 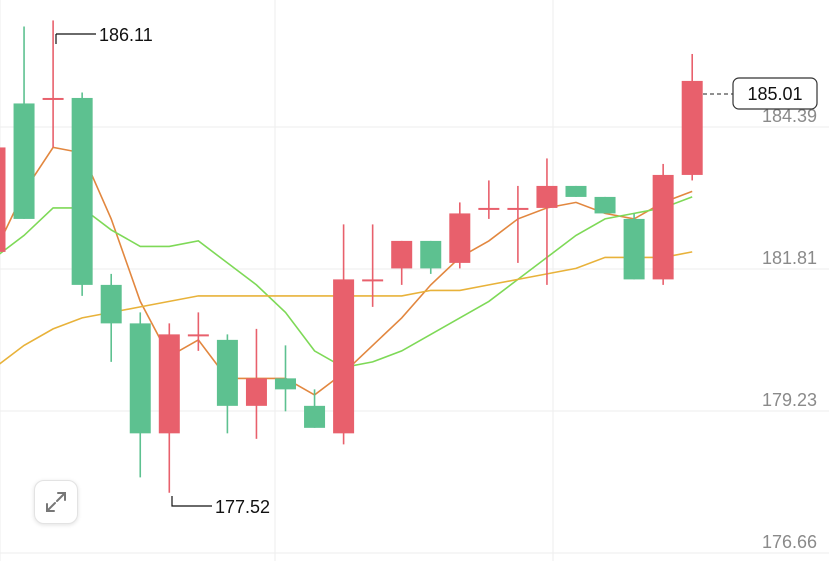 I want to click on price-axis: 184.39 181.81 179.23 176.66, so click(x=789, y=329).